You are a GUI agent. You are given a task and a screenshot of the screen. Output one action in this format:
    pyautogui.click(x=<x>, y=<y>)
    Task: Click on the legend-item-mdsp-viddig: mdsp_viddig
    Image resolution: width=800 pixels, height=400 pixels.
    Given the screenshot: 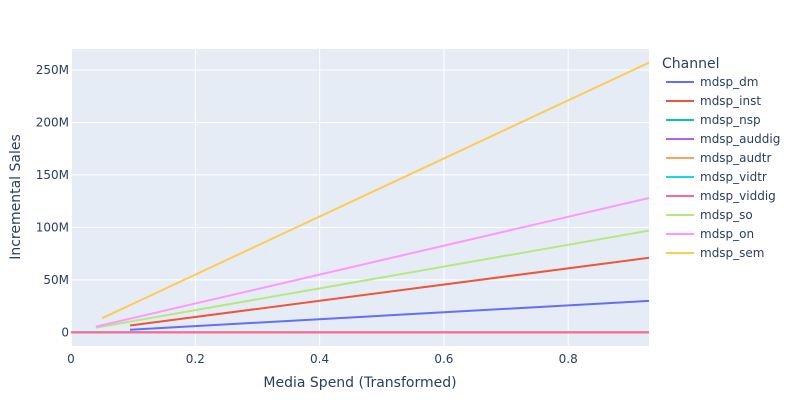 What is the action you would take?
    pyautogui.click(x=721, y=196)
    